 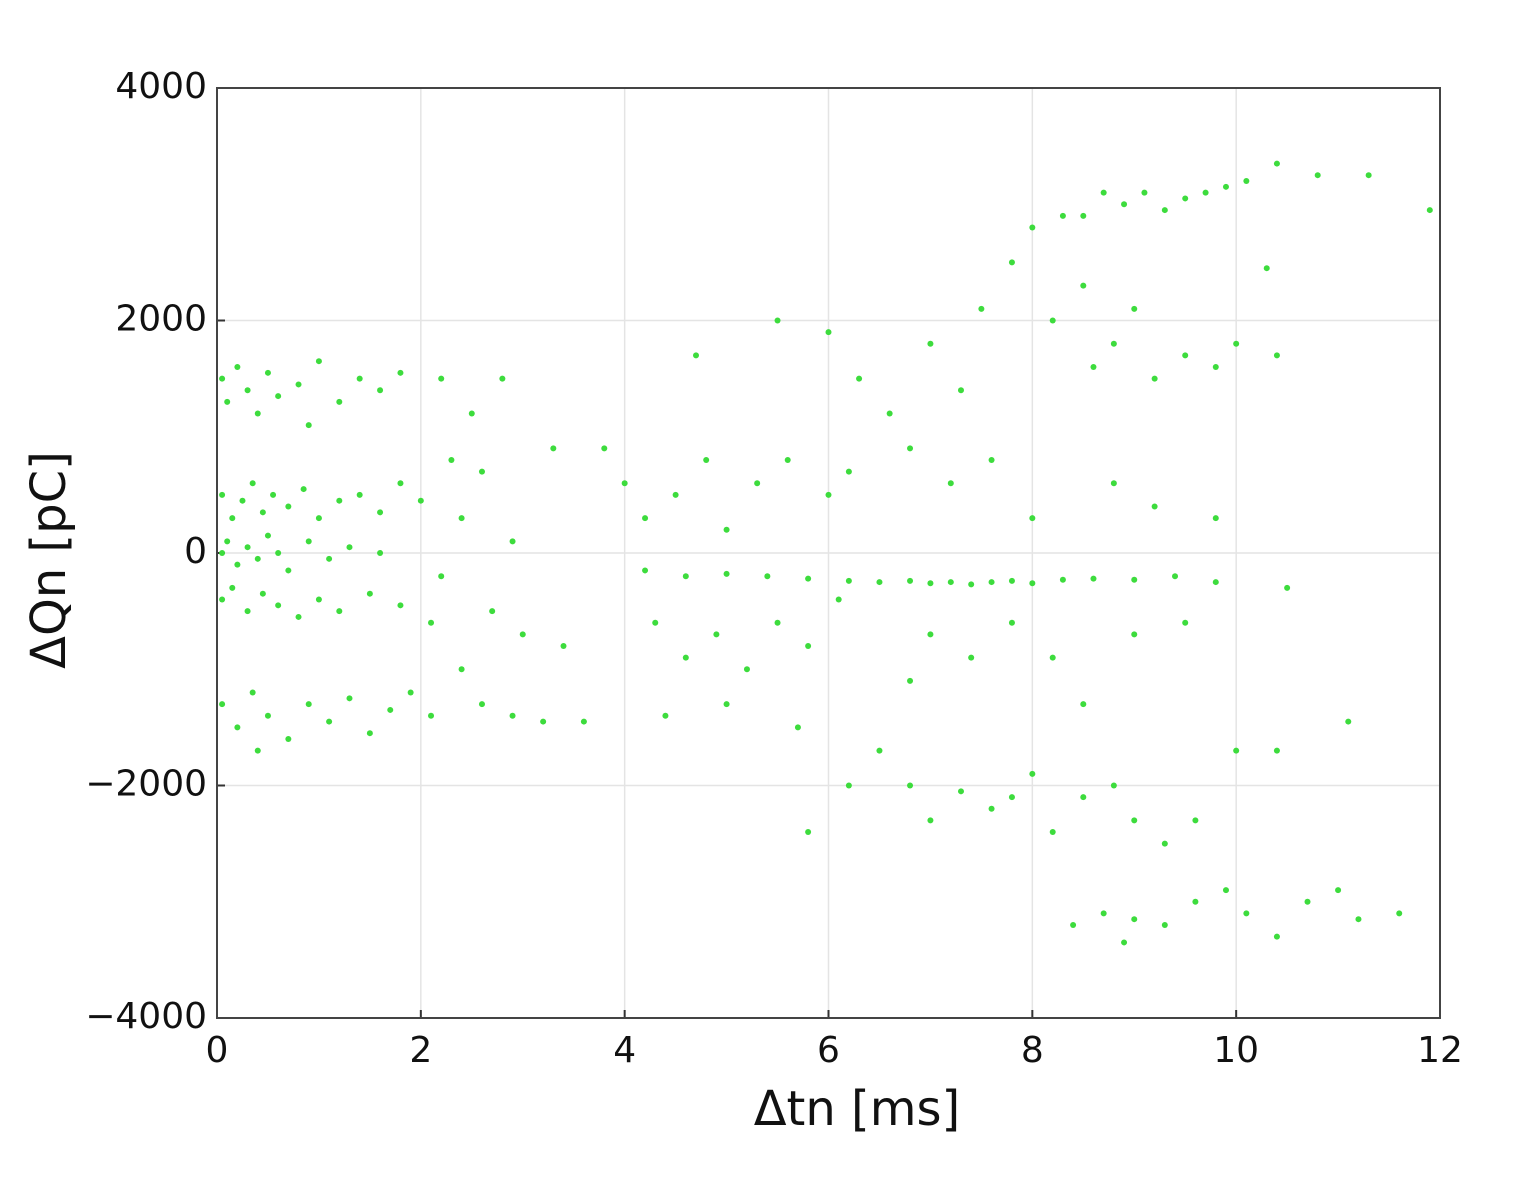 What do you see at coordinates (828, 1050) in the screenshot?
I see `x-tick-label: 6` at bounding box center [828, 1050].